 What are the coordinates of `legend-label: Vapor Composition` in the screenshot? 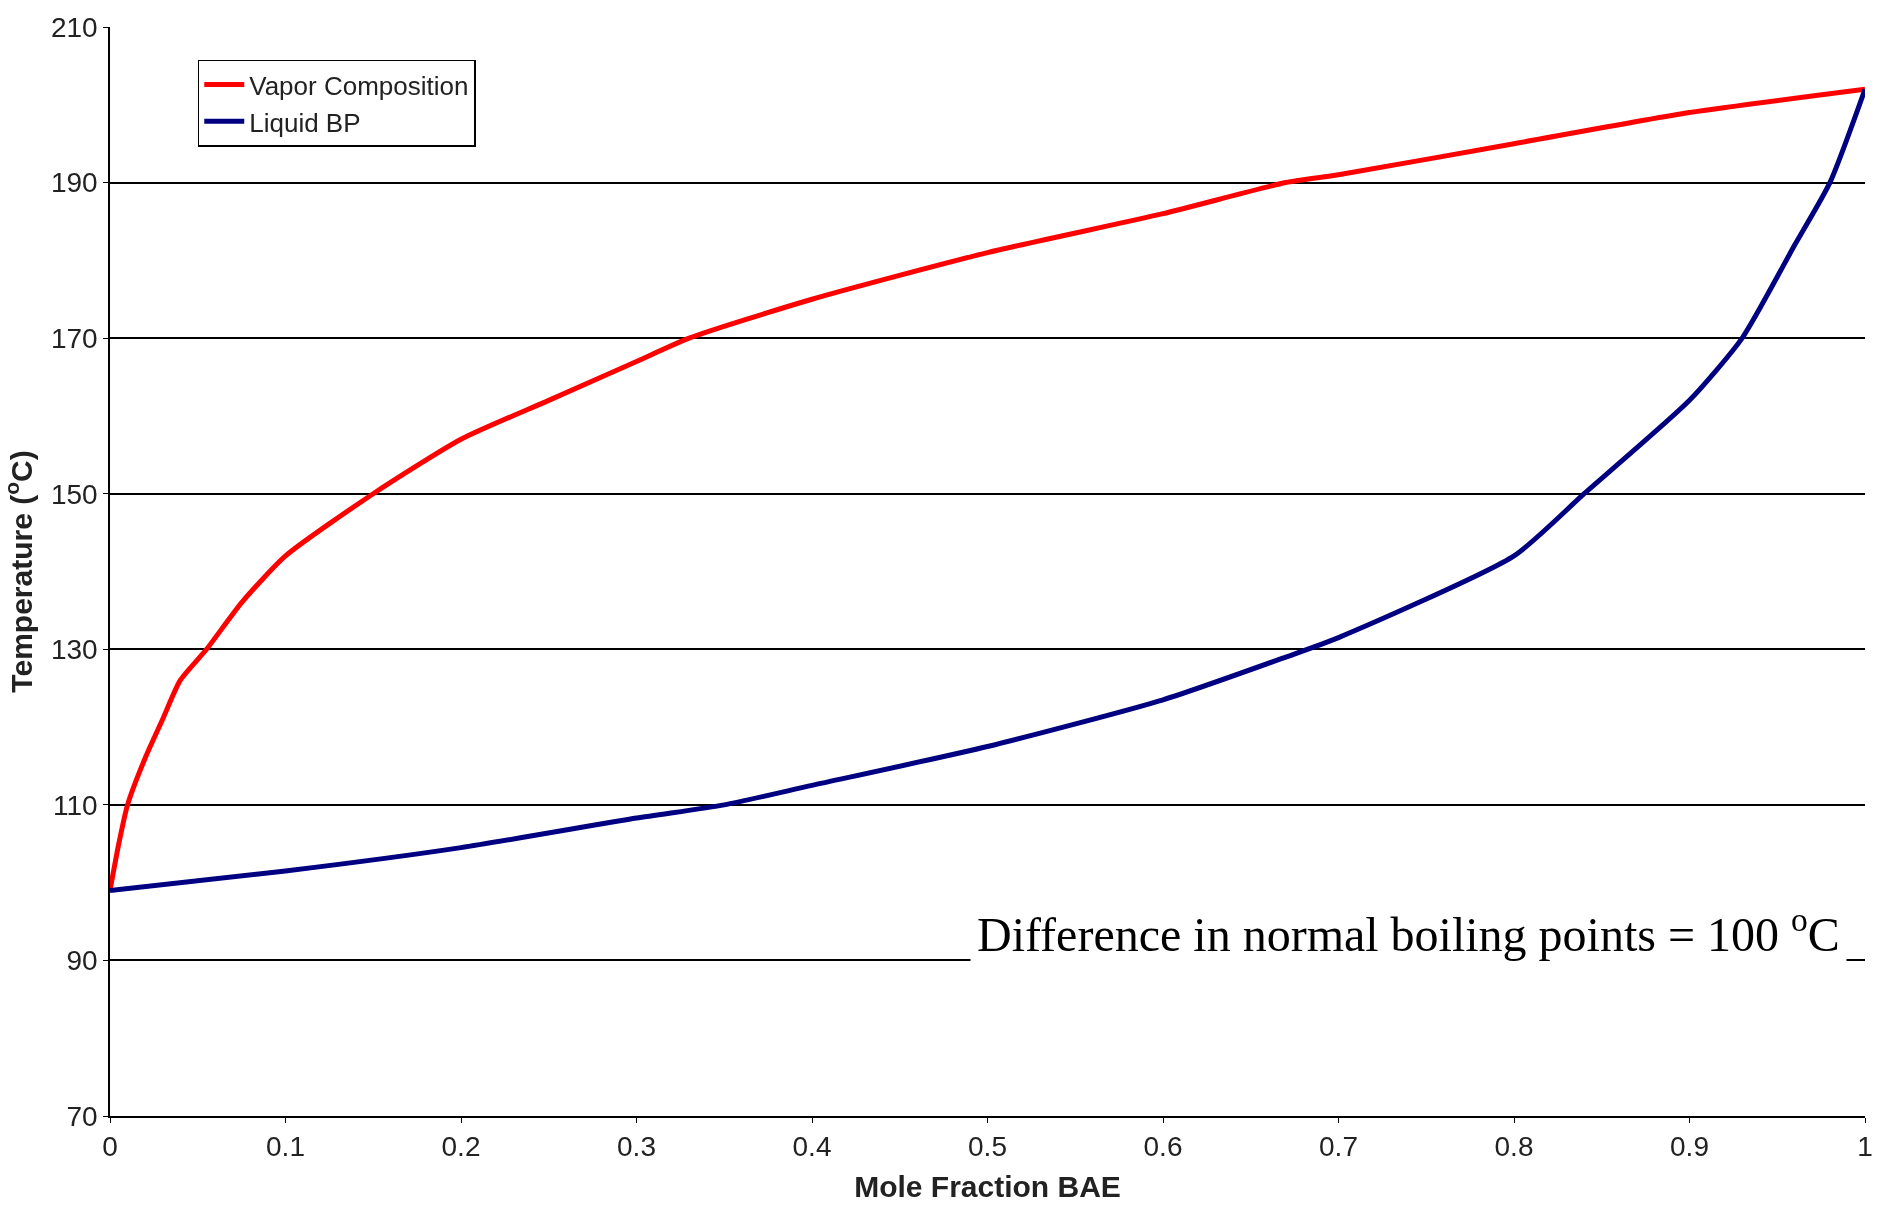 It's located at (359, 85).